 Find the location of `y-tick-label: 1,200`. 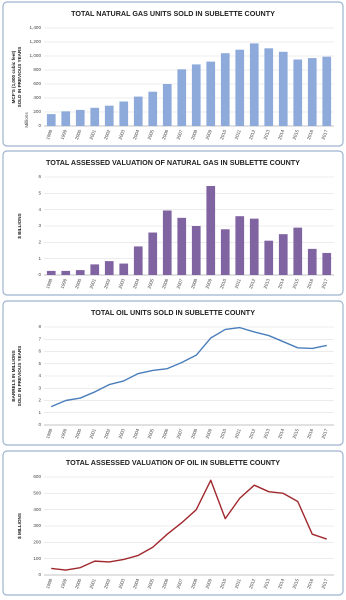

y-tick-label: 1,200 is located at coordinates (36, 41).